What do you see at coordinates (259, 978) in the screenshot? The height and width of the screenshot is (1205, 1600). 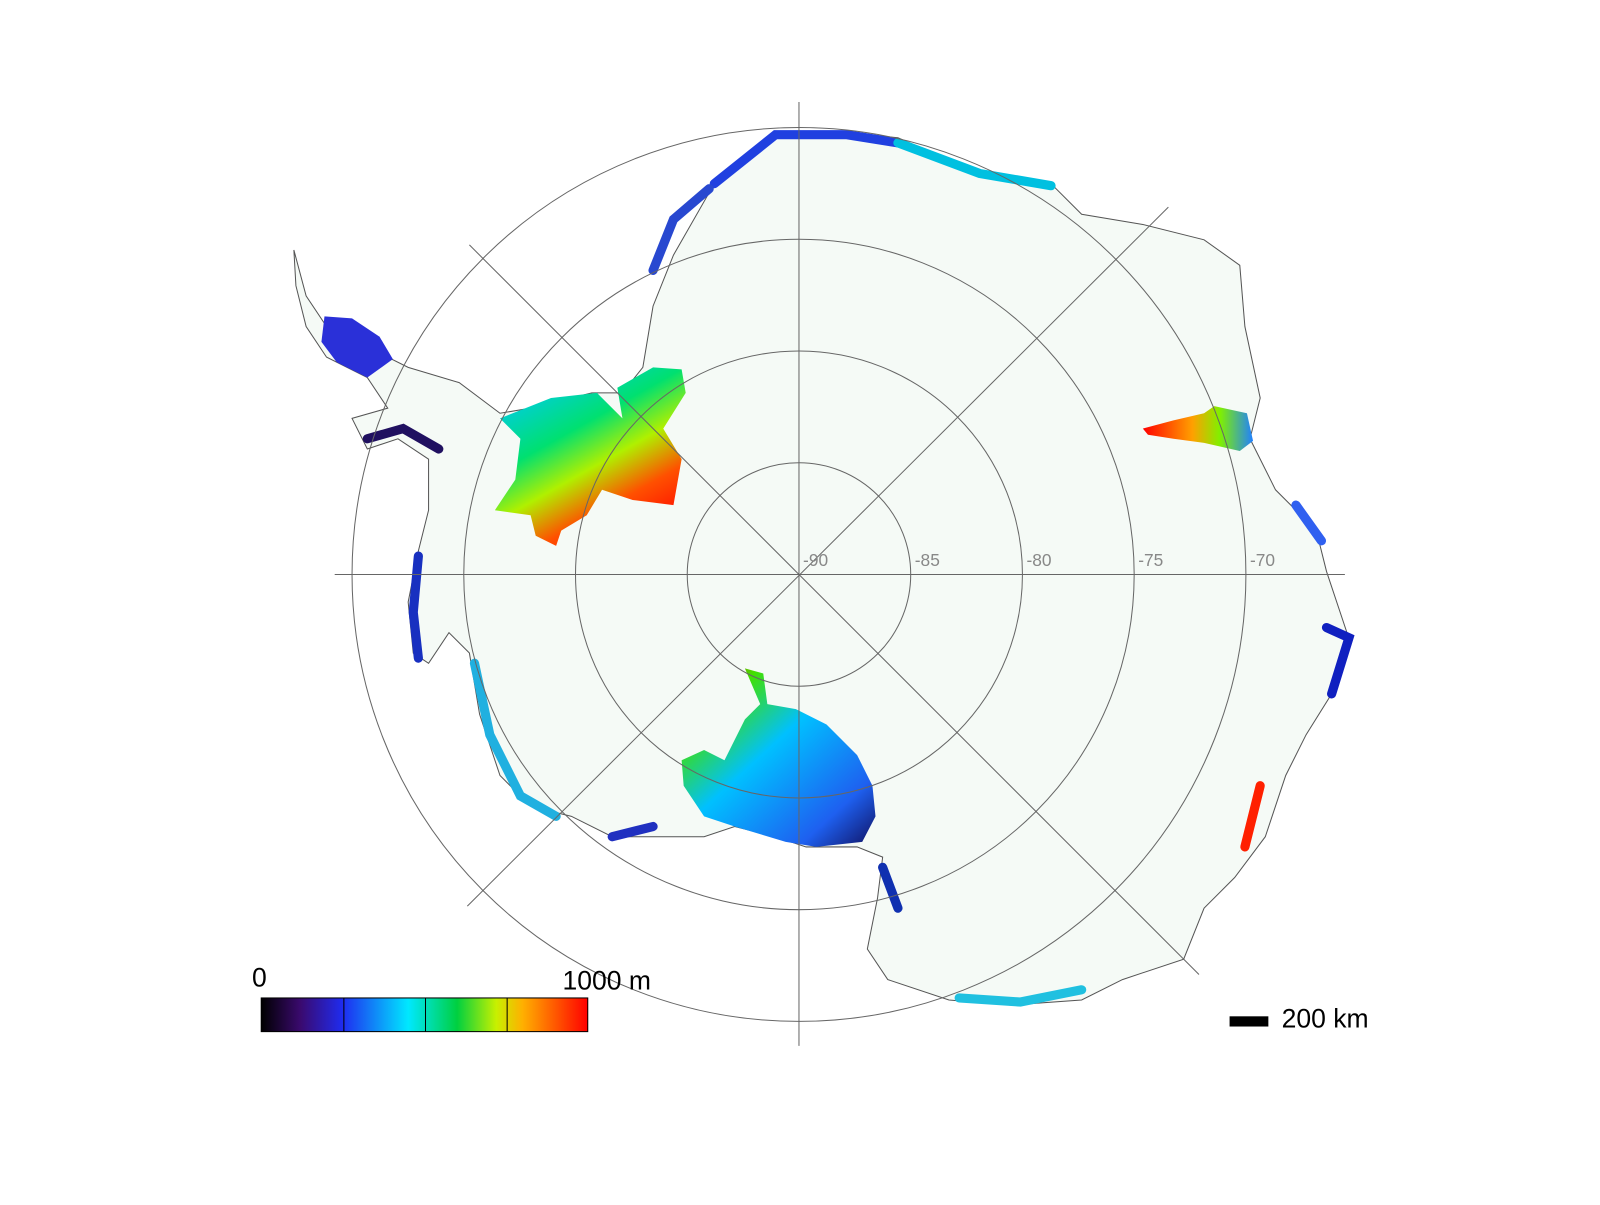 I see `colorbar-min-label: 0` at bounding box center [259, 978].